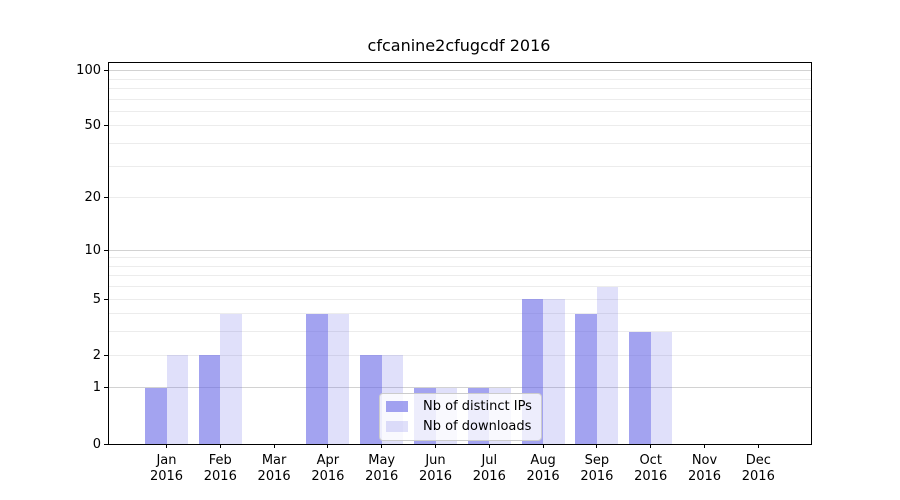 The image size is (900, 500). Describe the element at coordinates (166, 468) in the screenshot. I see `x-tick-label: Jan 2016` at that location.